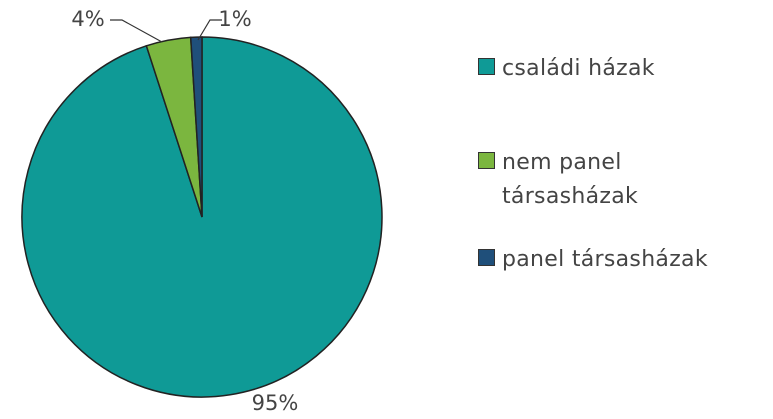  I want to click on legend-item: nem panel társasházak, so click(565, 180).